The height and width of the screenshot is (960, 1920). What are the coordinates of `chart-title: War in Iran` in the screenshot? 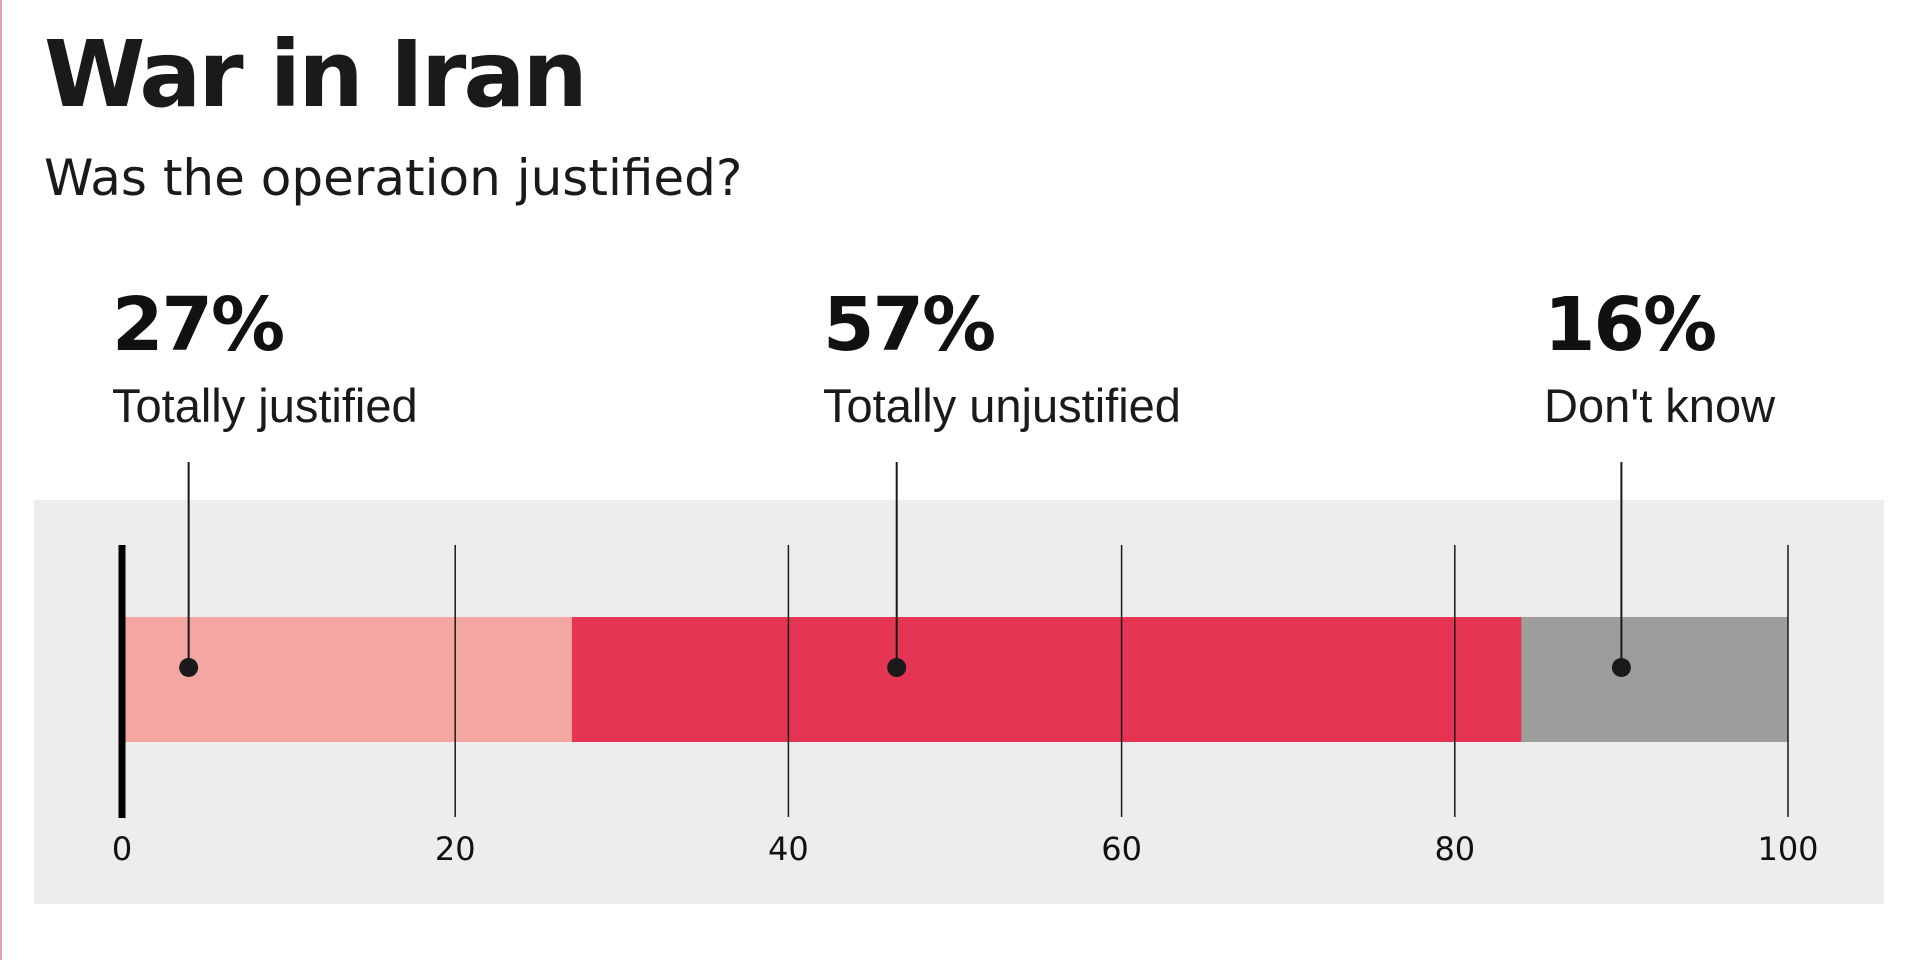 It's located at (316, 74).